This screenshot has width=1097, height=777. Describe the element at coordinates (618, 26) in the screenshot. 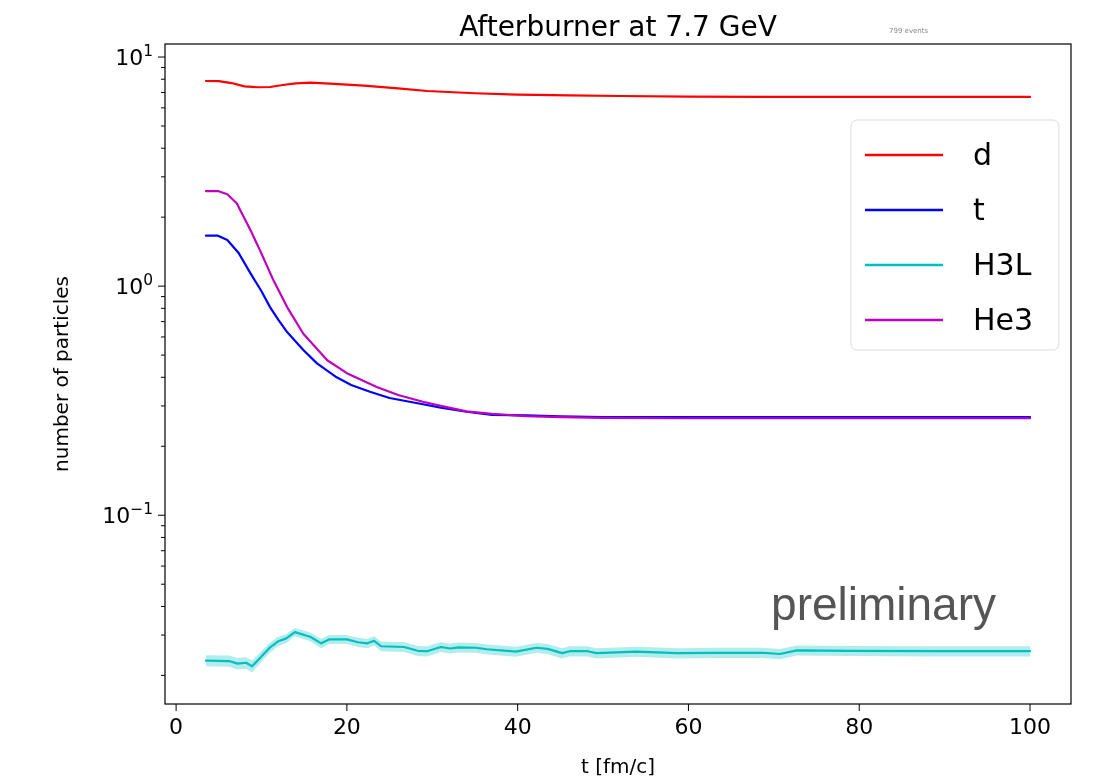

I see `chart-title: Afterburner at 7.7 GeV` at that location.